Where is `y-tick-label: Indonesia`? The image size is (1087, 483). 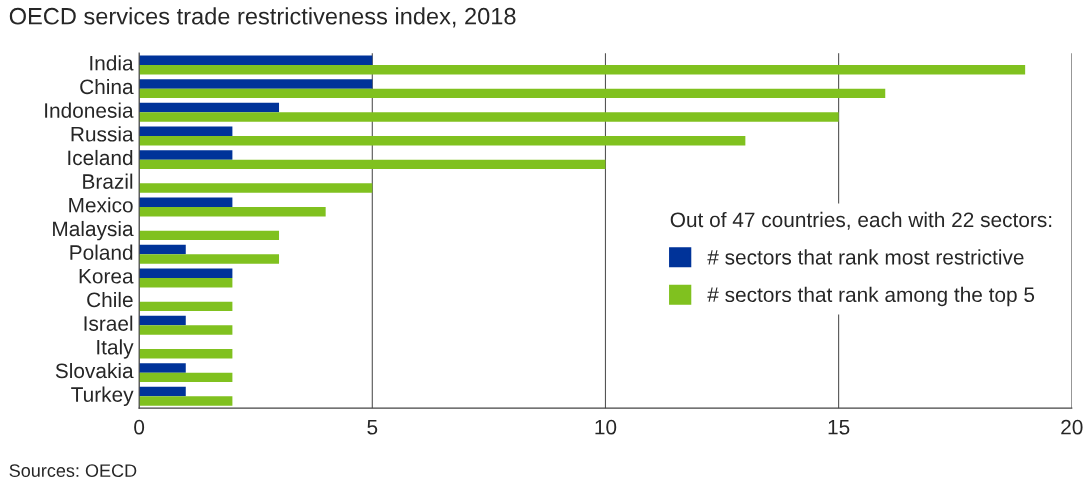
y-tick-label: Indonesia is located at coordinates (89, 110).